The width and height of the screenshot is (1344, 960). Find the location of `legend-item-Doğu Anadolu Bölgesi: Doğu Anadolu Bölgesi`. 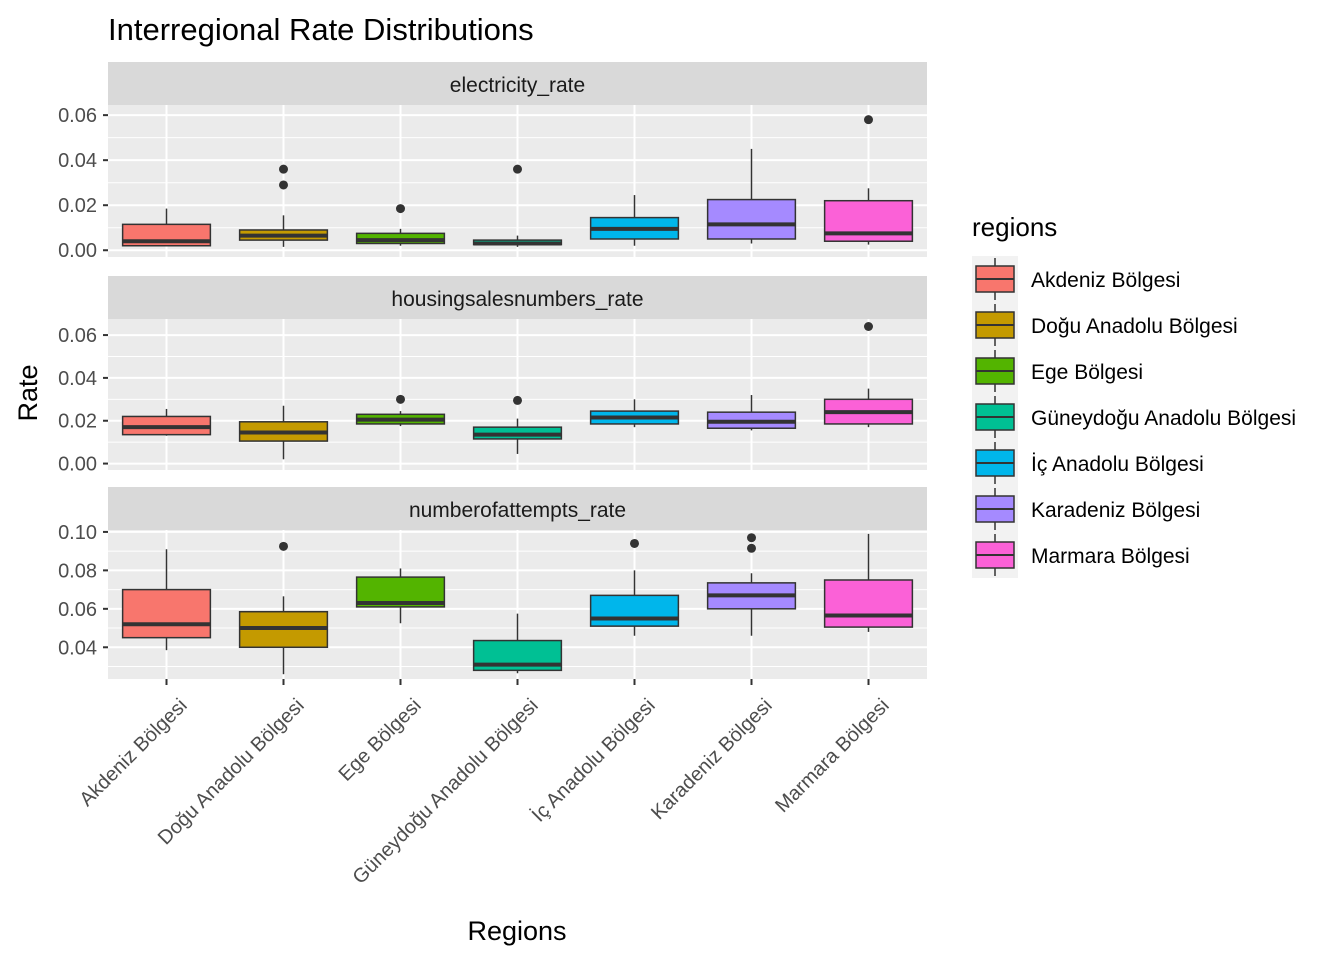

legend-item-Doğu Anadolu Bölgesi: Doğu Anadolu Bölgesi is located at coordinates (1106, 325).